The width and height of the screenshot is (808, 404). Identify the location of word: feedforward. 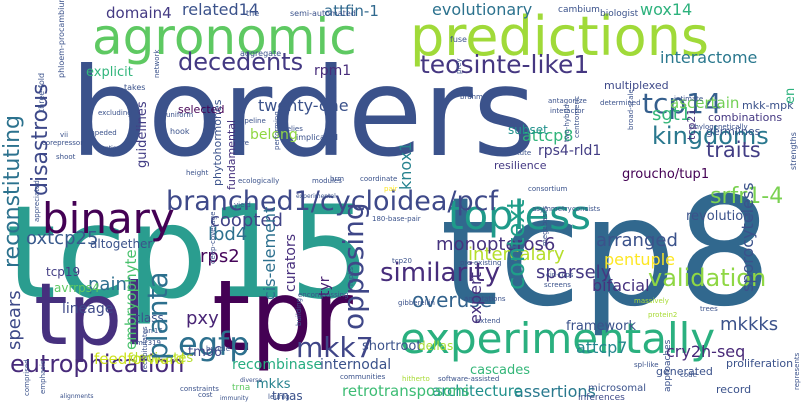
(139, 359).